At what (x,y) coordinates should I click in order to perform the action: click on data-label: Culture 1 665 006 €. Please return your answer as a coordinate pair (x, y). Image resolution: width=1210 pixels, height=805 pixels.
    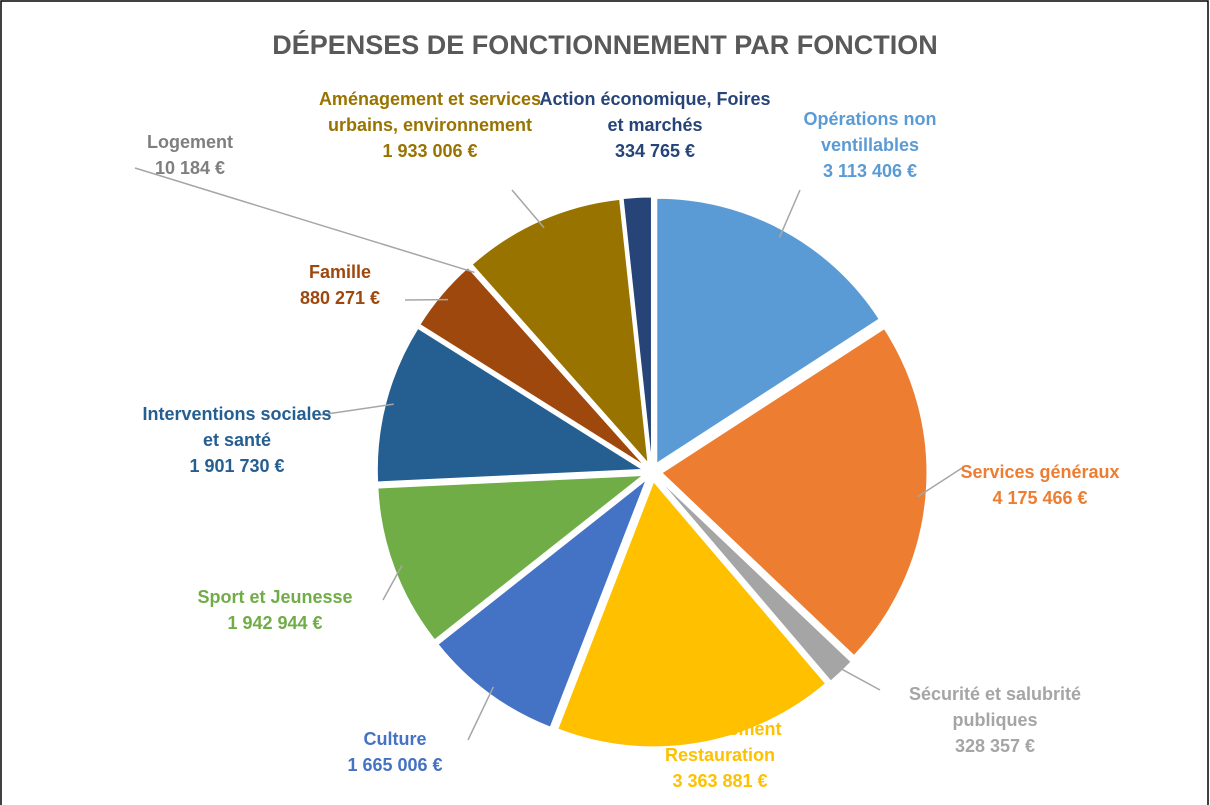
    Looking at the image, I should click on (395, 752).